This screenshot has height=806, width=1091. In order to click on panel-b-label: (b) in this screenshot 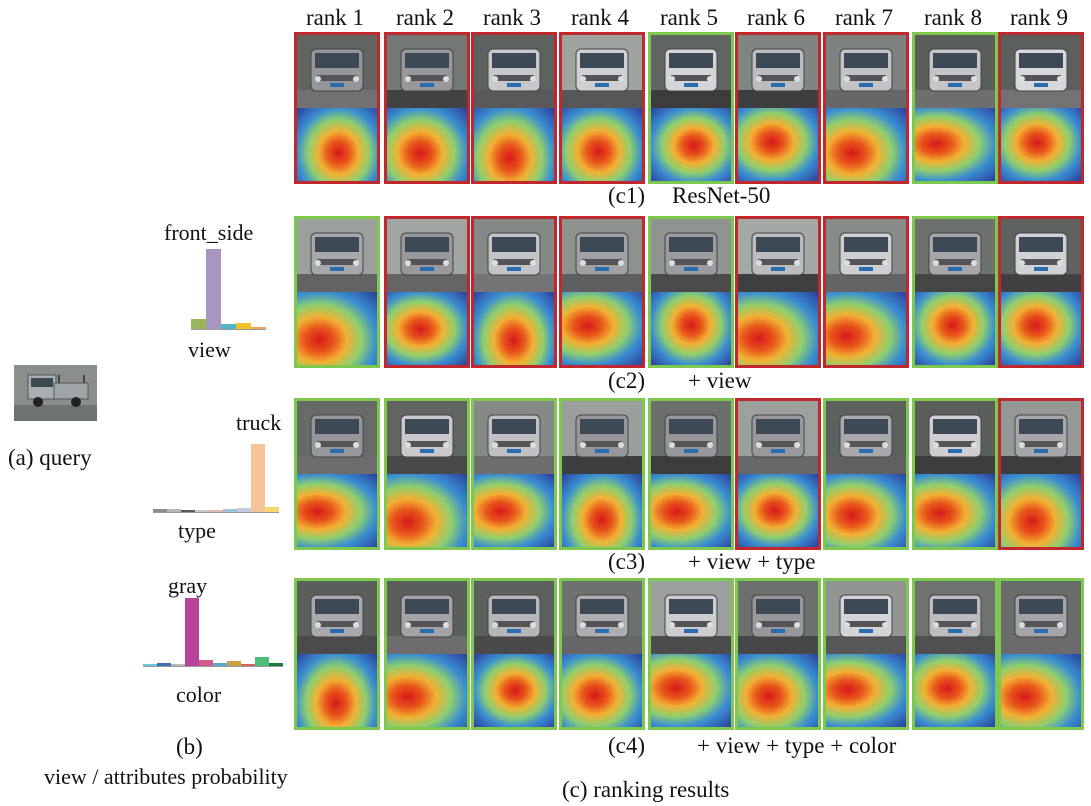, I will do `click(189, 746)`.